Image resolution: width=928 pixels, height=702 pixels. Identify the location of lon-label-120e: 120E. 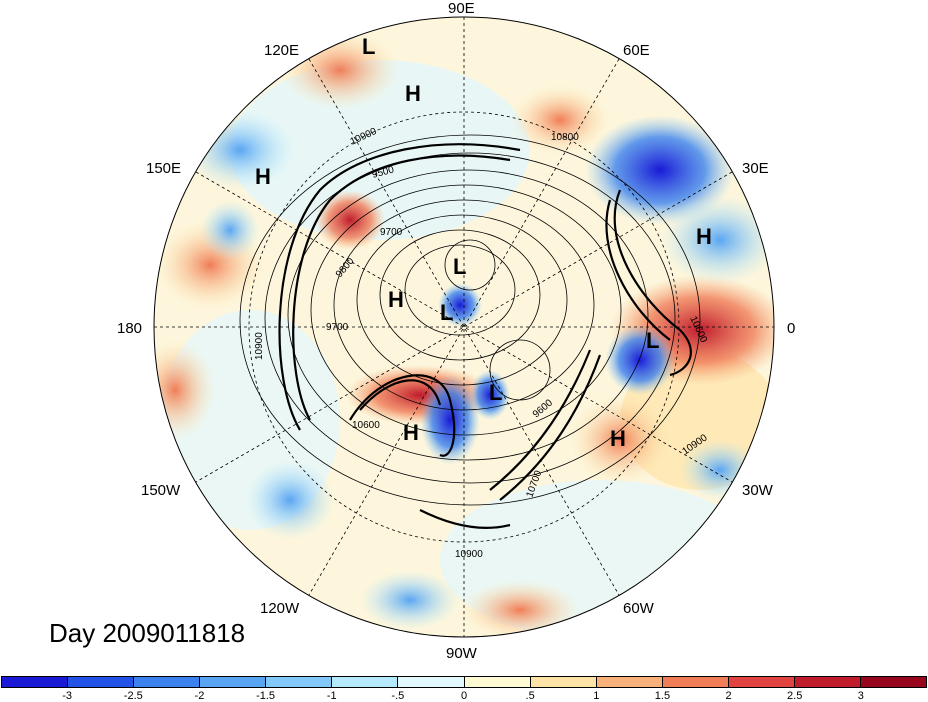
(282, 50).